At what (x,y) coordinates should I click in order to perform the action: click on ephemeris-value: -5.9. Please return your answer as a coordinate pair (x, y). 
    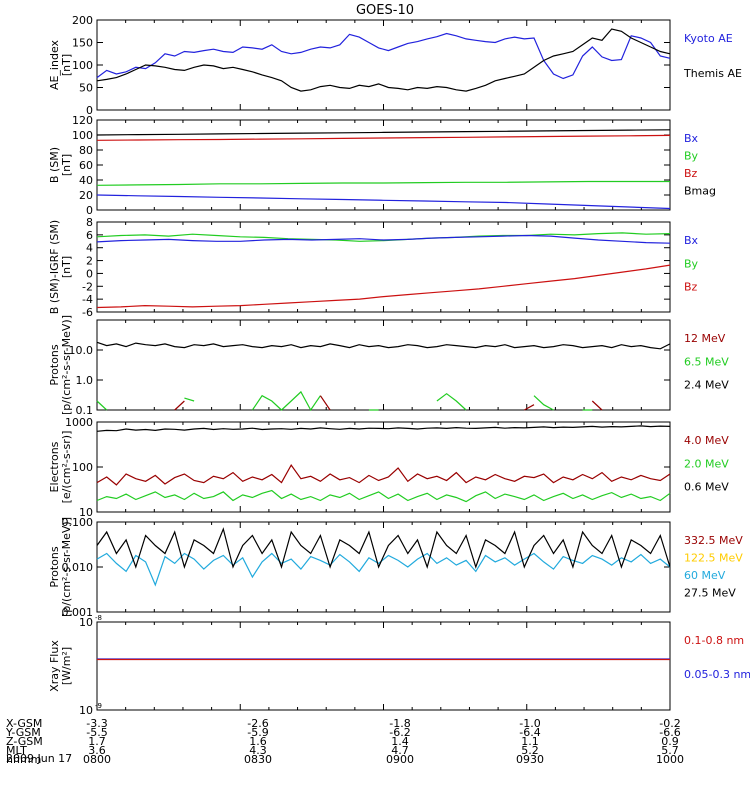
    Looking at the image, I should click on (258, 732).